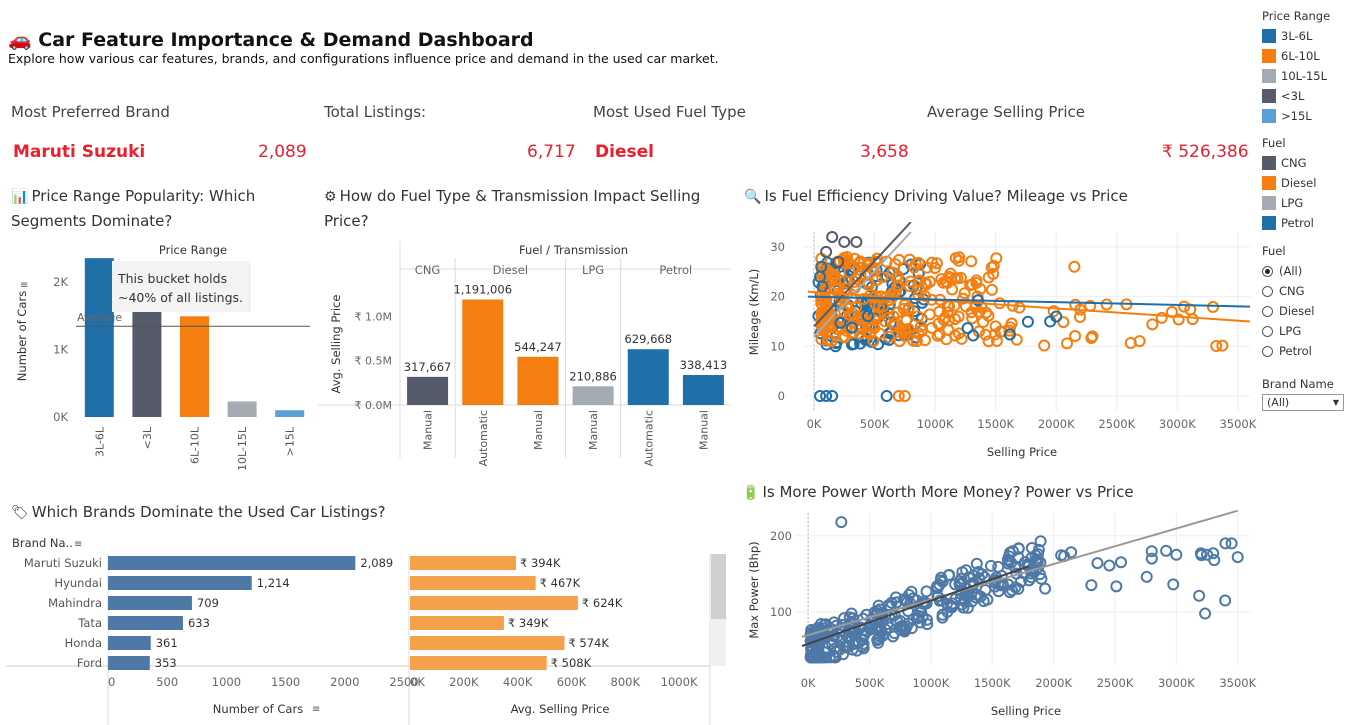 The width and height of the screenshot is (1356, 725). I want to click on kpi-listings-label: Total Listings:, so click(375, 112).